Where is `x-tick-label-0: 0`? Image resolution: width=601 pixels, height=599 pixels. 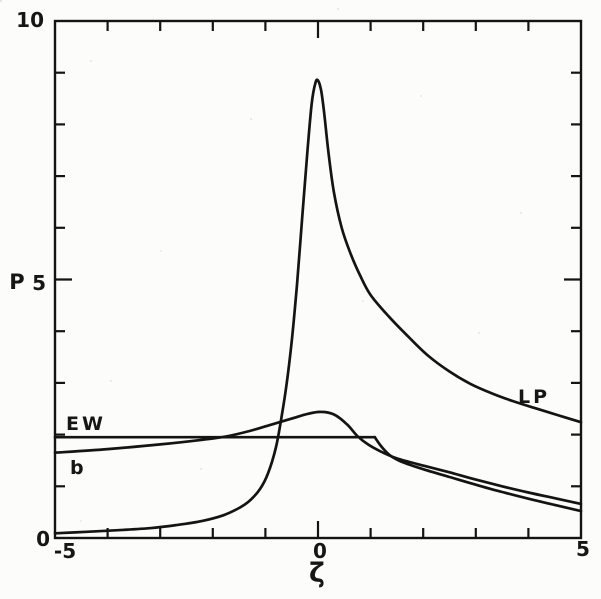
x-tick-label-0: 0 is located at coordinates (320, 551).